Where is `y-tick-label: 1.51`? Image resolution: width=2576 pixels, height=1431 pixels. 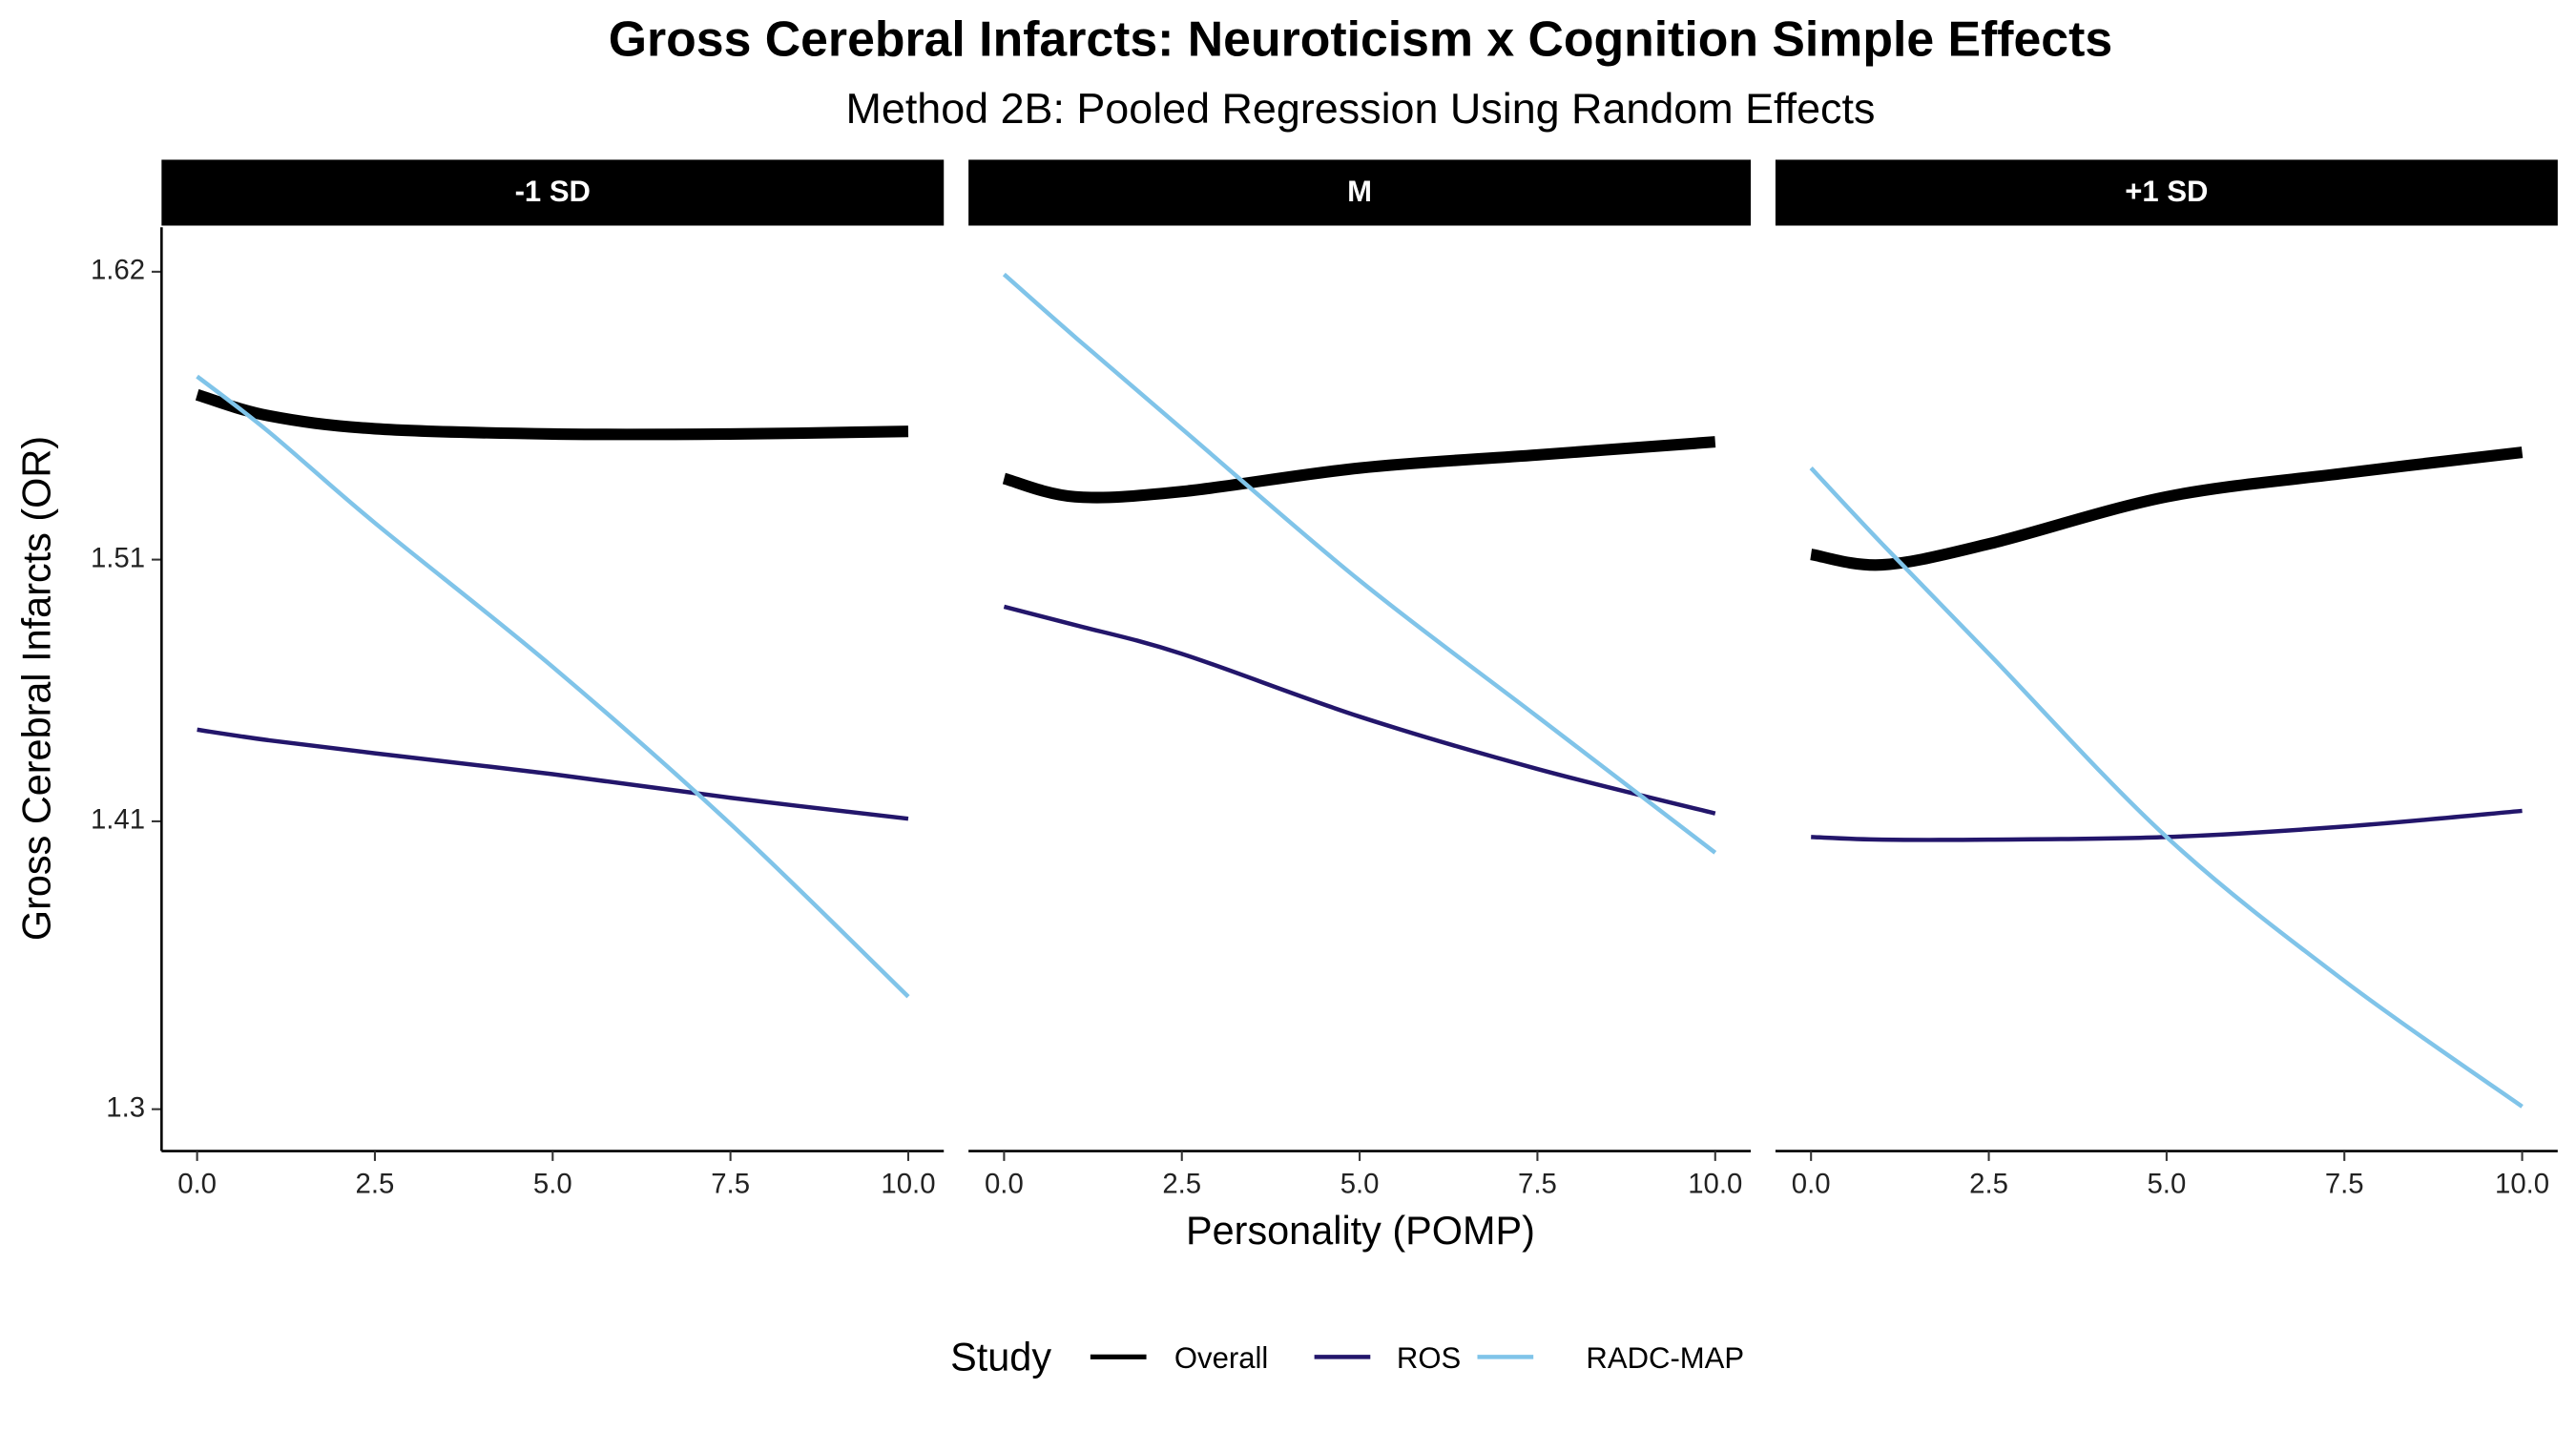
y-tick-label: 1.51 is located at coordinates (118, 557).